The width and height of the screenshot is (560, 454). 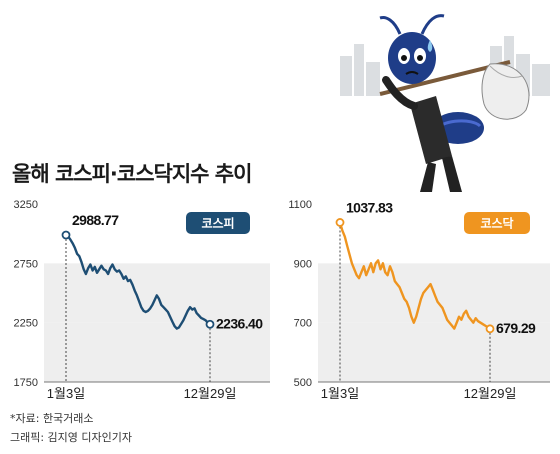 What do you see at coordinates (369, 207) in the screenshot?
I see `start-value-label: 1037.83` at bounding box center [369, 207].